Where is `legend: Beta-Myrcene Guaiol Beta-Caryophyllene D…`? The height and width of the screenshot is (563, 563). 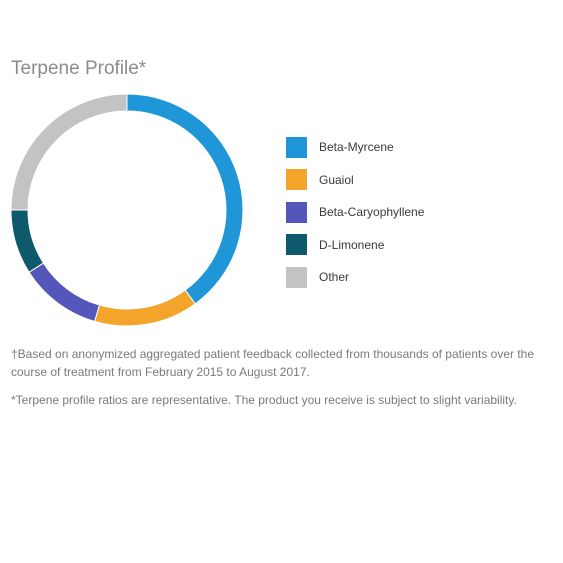
legend: Beta-Myrcene Guaiol Beta-Caryophyllene D… is located at coordinates (355, 217).